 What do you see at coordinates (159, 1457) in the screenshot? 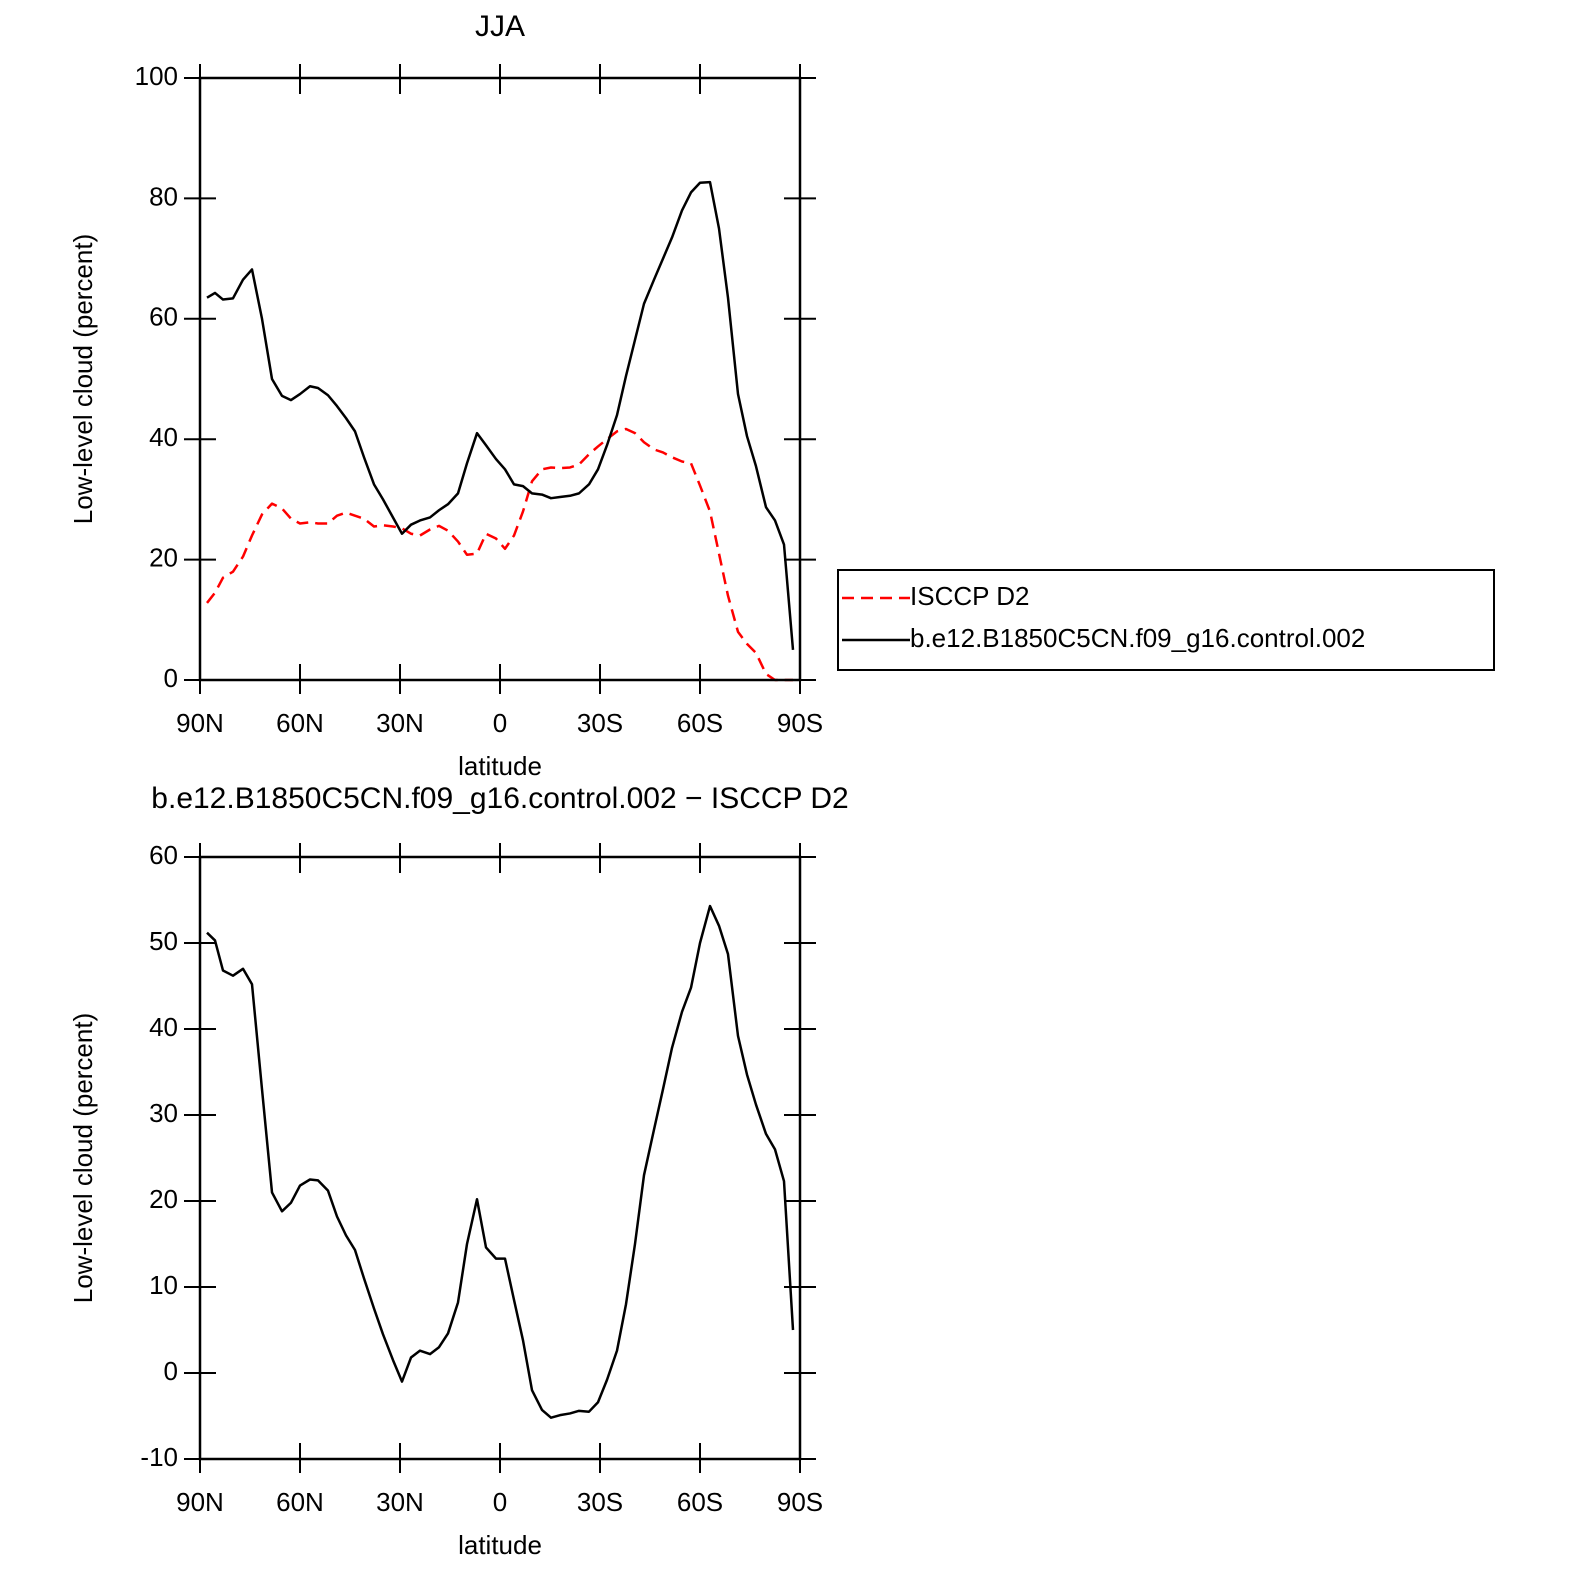
I see `y-tick-label: -10` at bounding box center [159, 1457].